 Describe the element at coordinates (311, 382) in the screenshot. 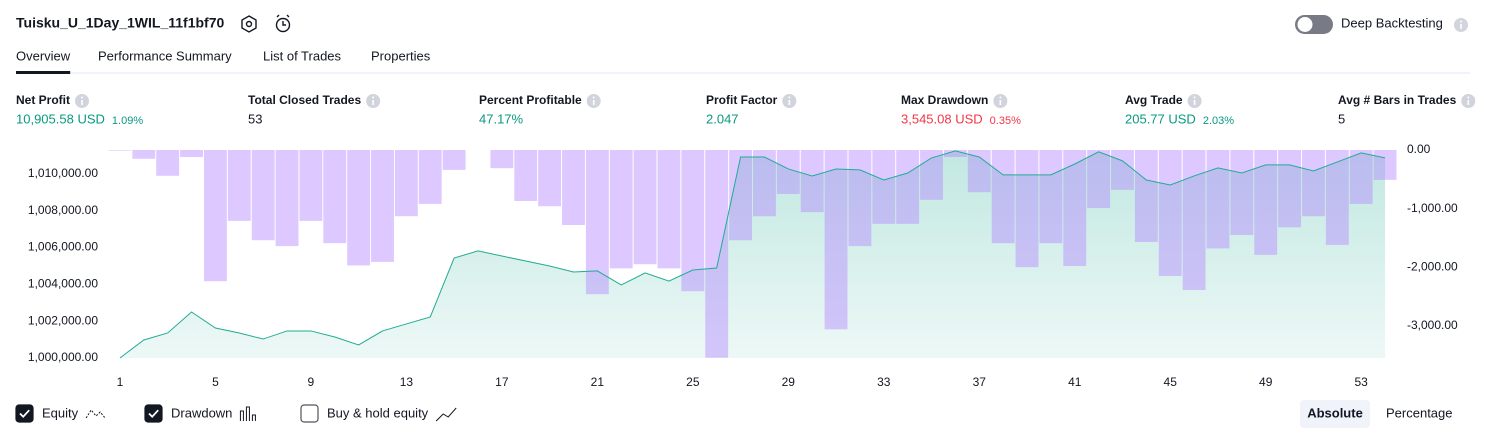

I see `x-tick-label: 9` at that location.